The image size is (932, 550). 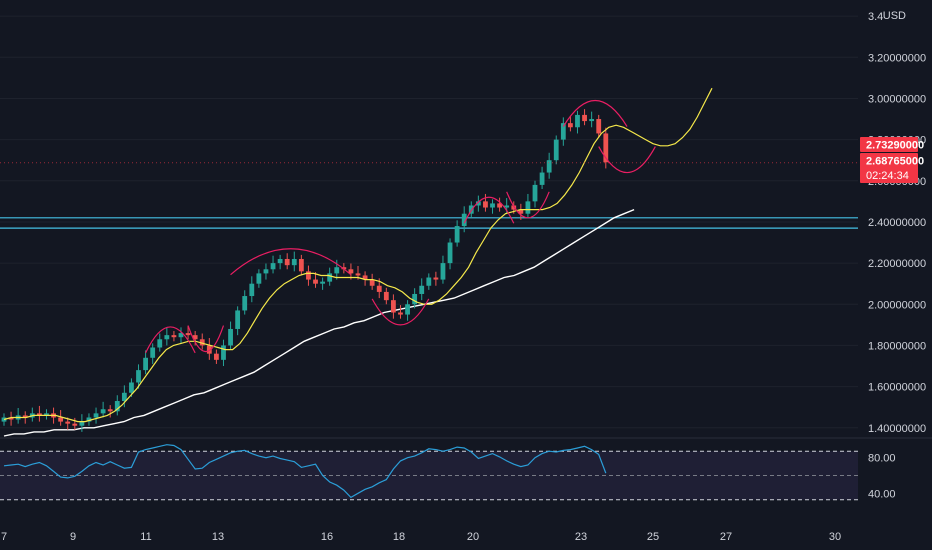 What do you see at coordinates (894, 16) in the screenshot?
I see `currency-label: USD` at bounding box center [894, 16].